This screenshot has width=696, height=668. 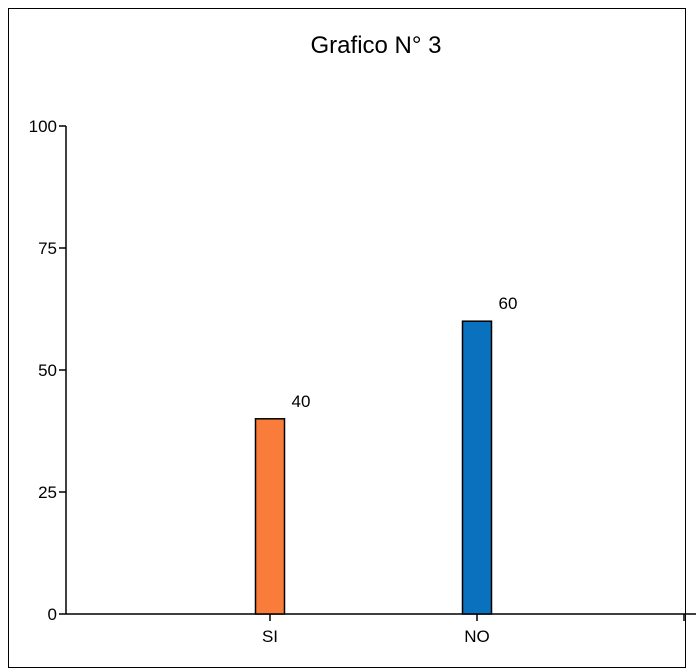 What do you see at coordinates (43, 126) in the screenshot?
I see `y-tick-label: 100` at bounding box center [43, 126].